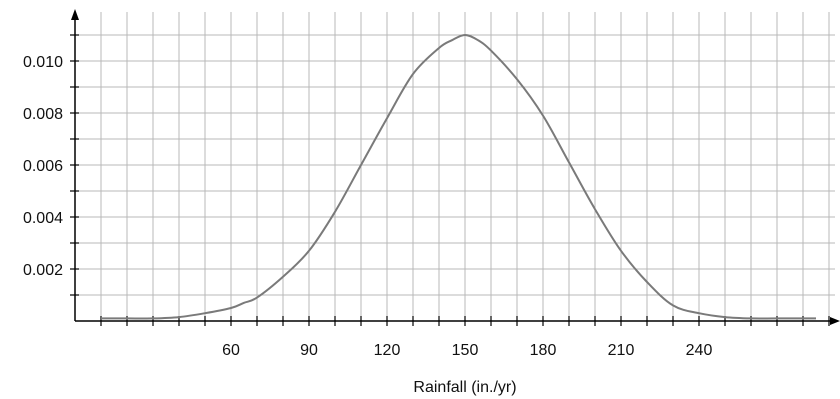  I want to click on x-tick-label: 180, so click(543, 350).